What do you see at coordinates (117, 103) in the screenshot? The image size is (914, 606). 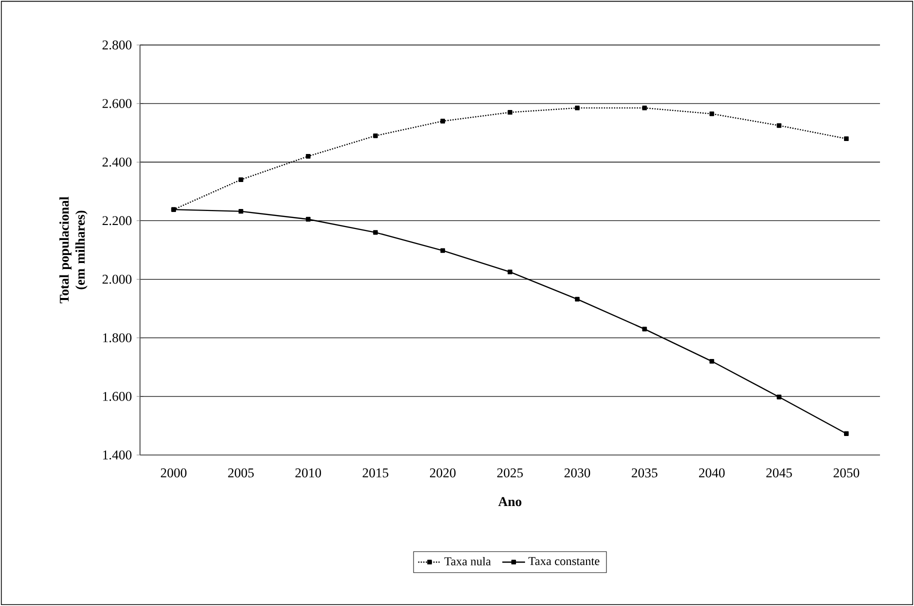 I see `y-tick-label: 2.600` at bounding box center [117, 103].